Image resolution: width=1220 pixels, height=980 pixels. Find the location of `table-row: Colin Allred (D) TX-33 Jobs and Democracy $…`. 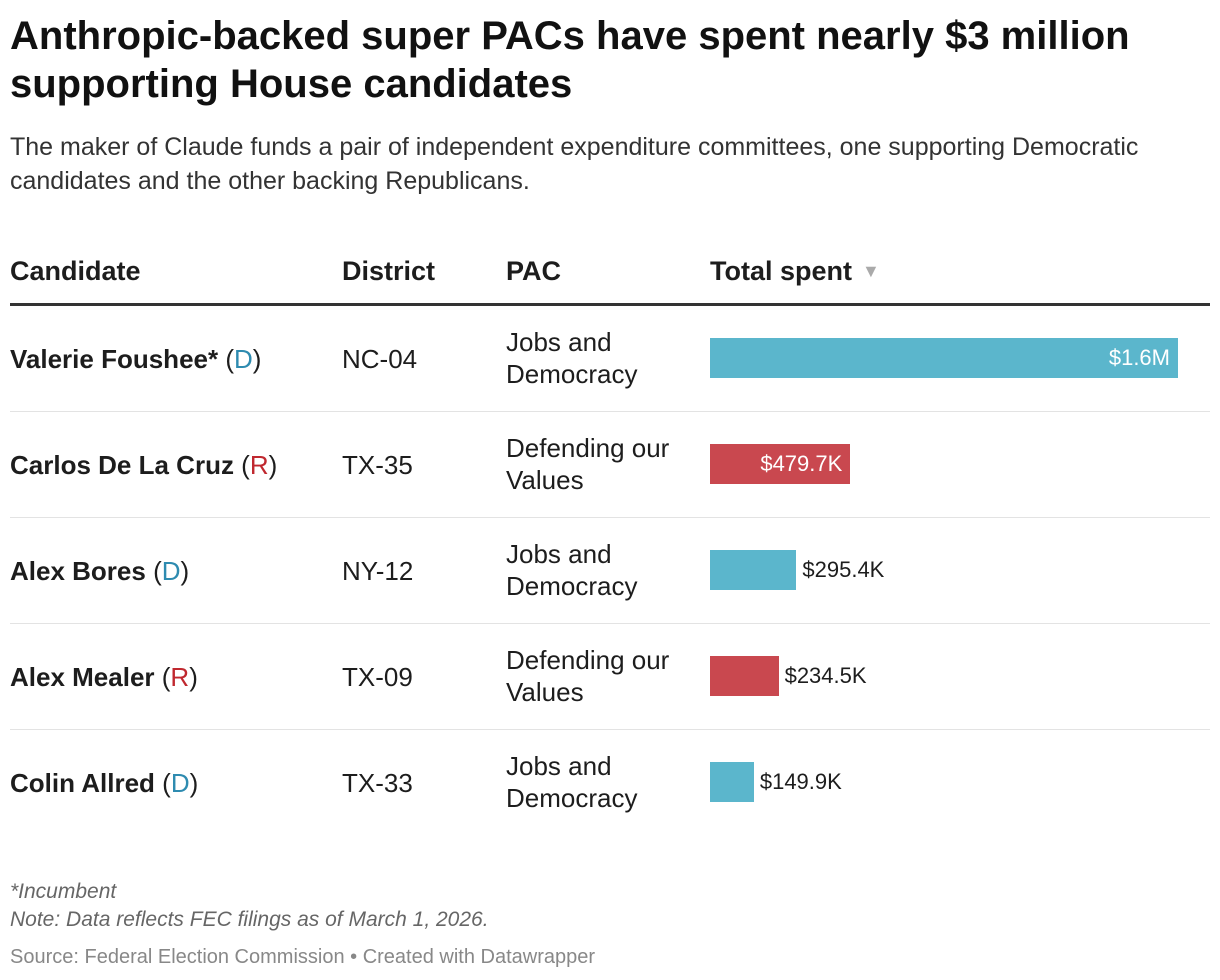

table-row: Colin Allred (D) TX-33 Jobs and Democracy $… is located at coordinates (610, 783).